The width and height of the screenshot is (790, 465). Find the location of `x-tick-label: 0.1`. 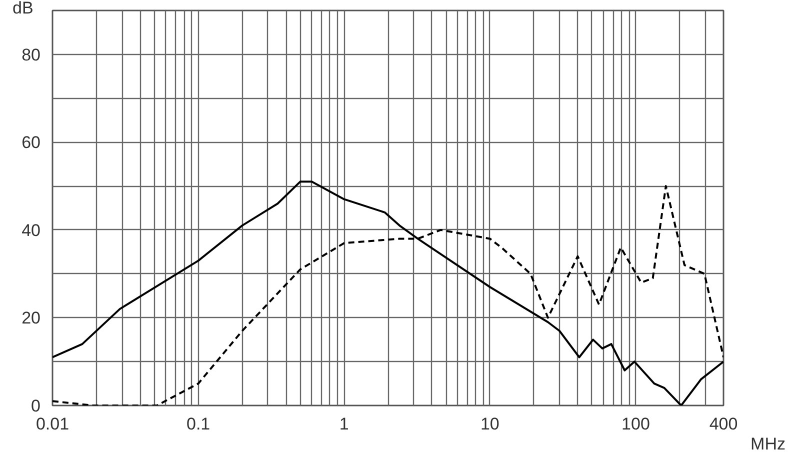

x-tick-label: 0.1 is located at coordinates (198, 424).